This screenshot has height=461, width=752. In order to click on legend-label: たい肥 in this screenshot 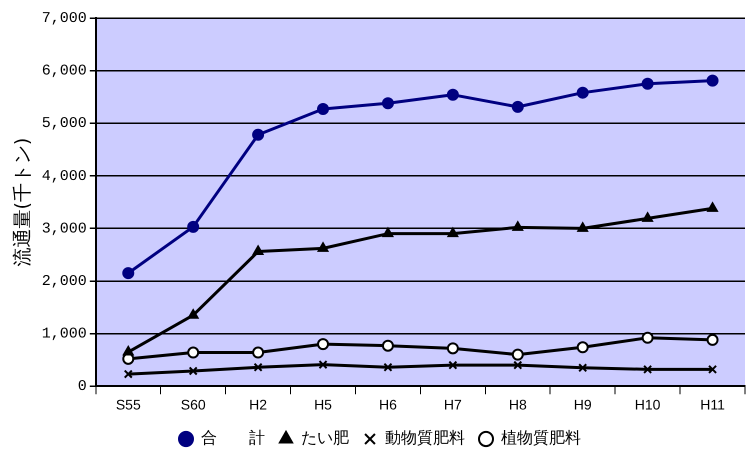, I will do `click(325, 438)`.